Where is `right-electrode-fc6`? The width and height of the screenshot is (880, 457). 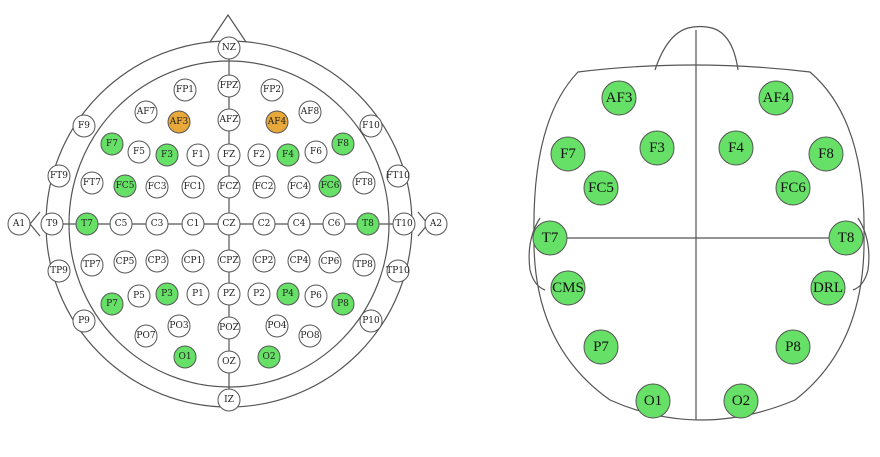
right-electrode-fc6 is located at coordinates (793, 188).